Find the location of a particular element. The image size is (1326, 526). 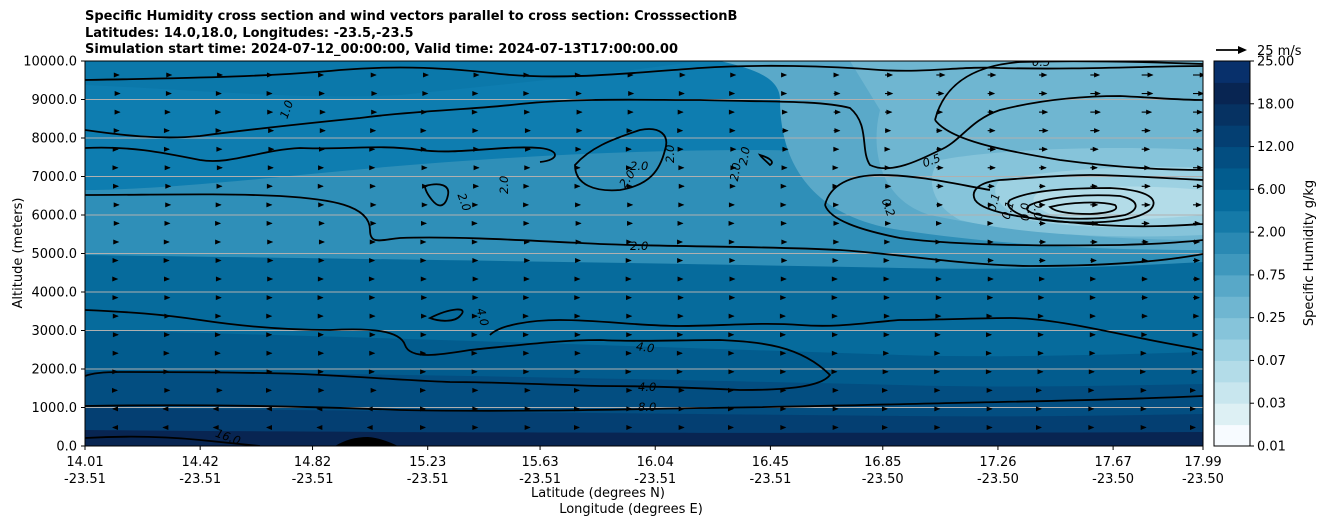

contour-label-2.0-b: 2.0 is located at coordinates (464, 202).